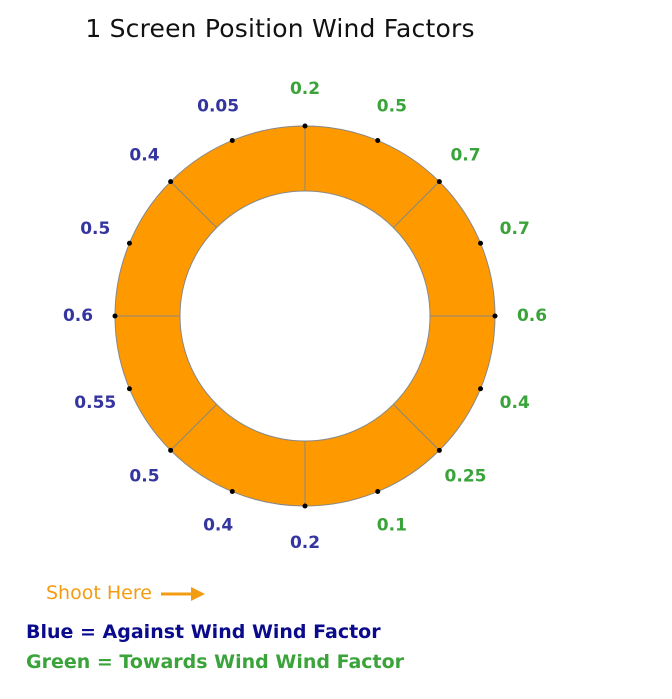 The image size is (672, 699). What do you see at coordinates (218, 106) in the screenshot?
I see `against-wind-factor-label: 0.05` at bounding box center [218, 106].